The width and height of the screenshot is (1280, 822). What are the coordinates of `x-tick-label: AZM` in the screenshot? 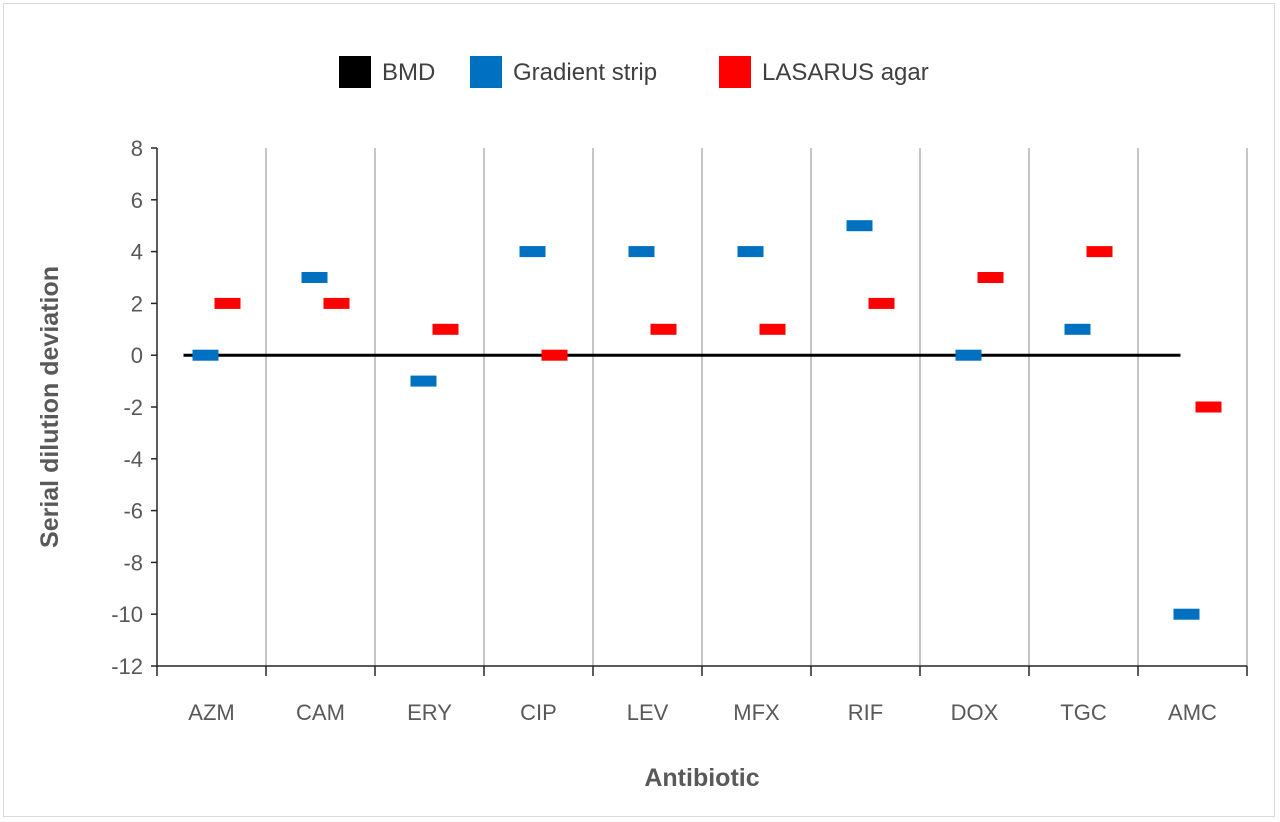 It's located at (211, 712).